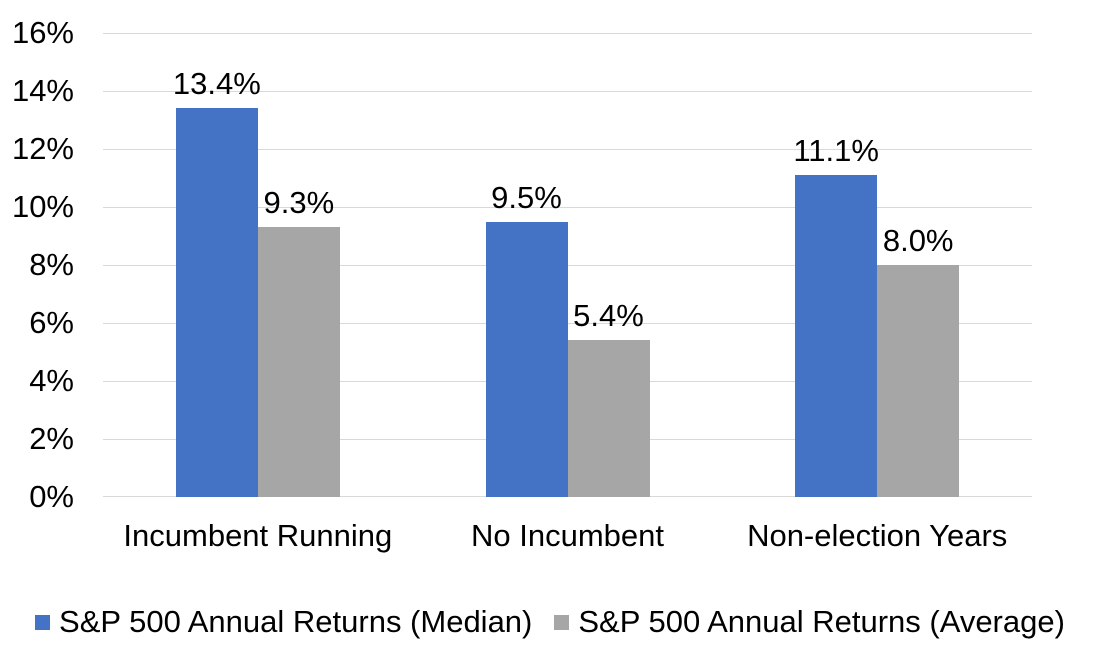 The height and width of the screenshot is (660, 1100). I want to click on legend-label: S&P 500 Annual Returns (Median), so click(296, 621).